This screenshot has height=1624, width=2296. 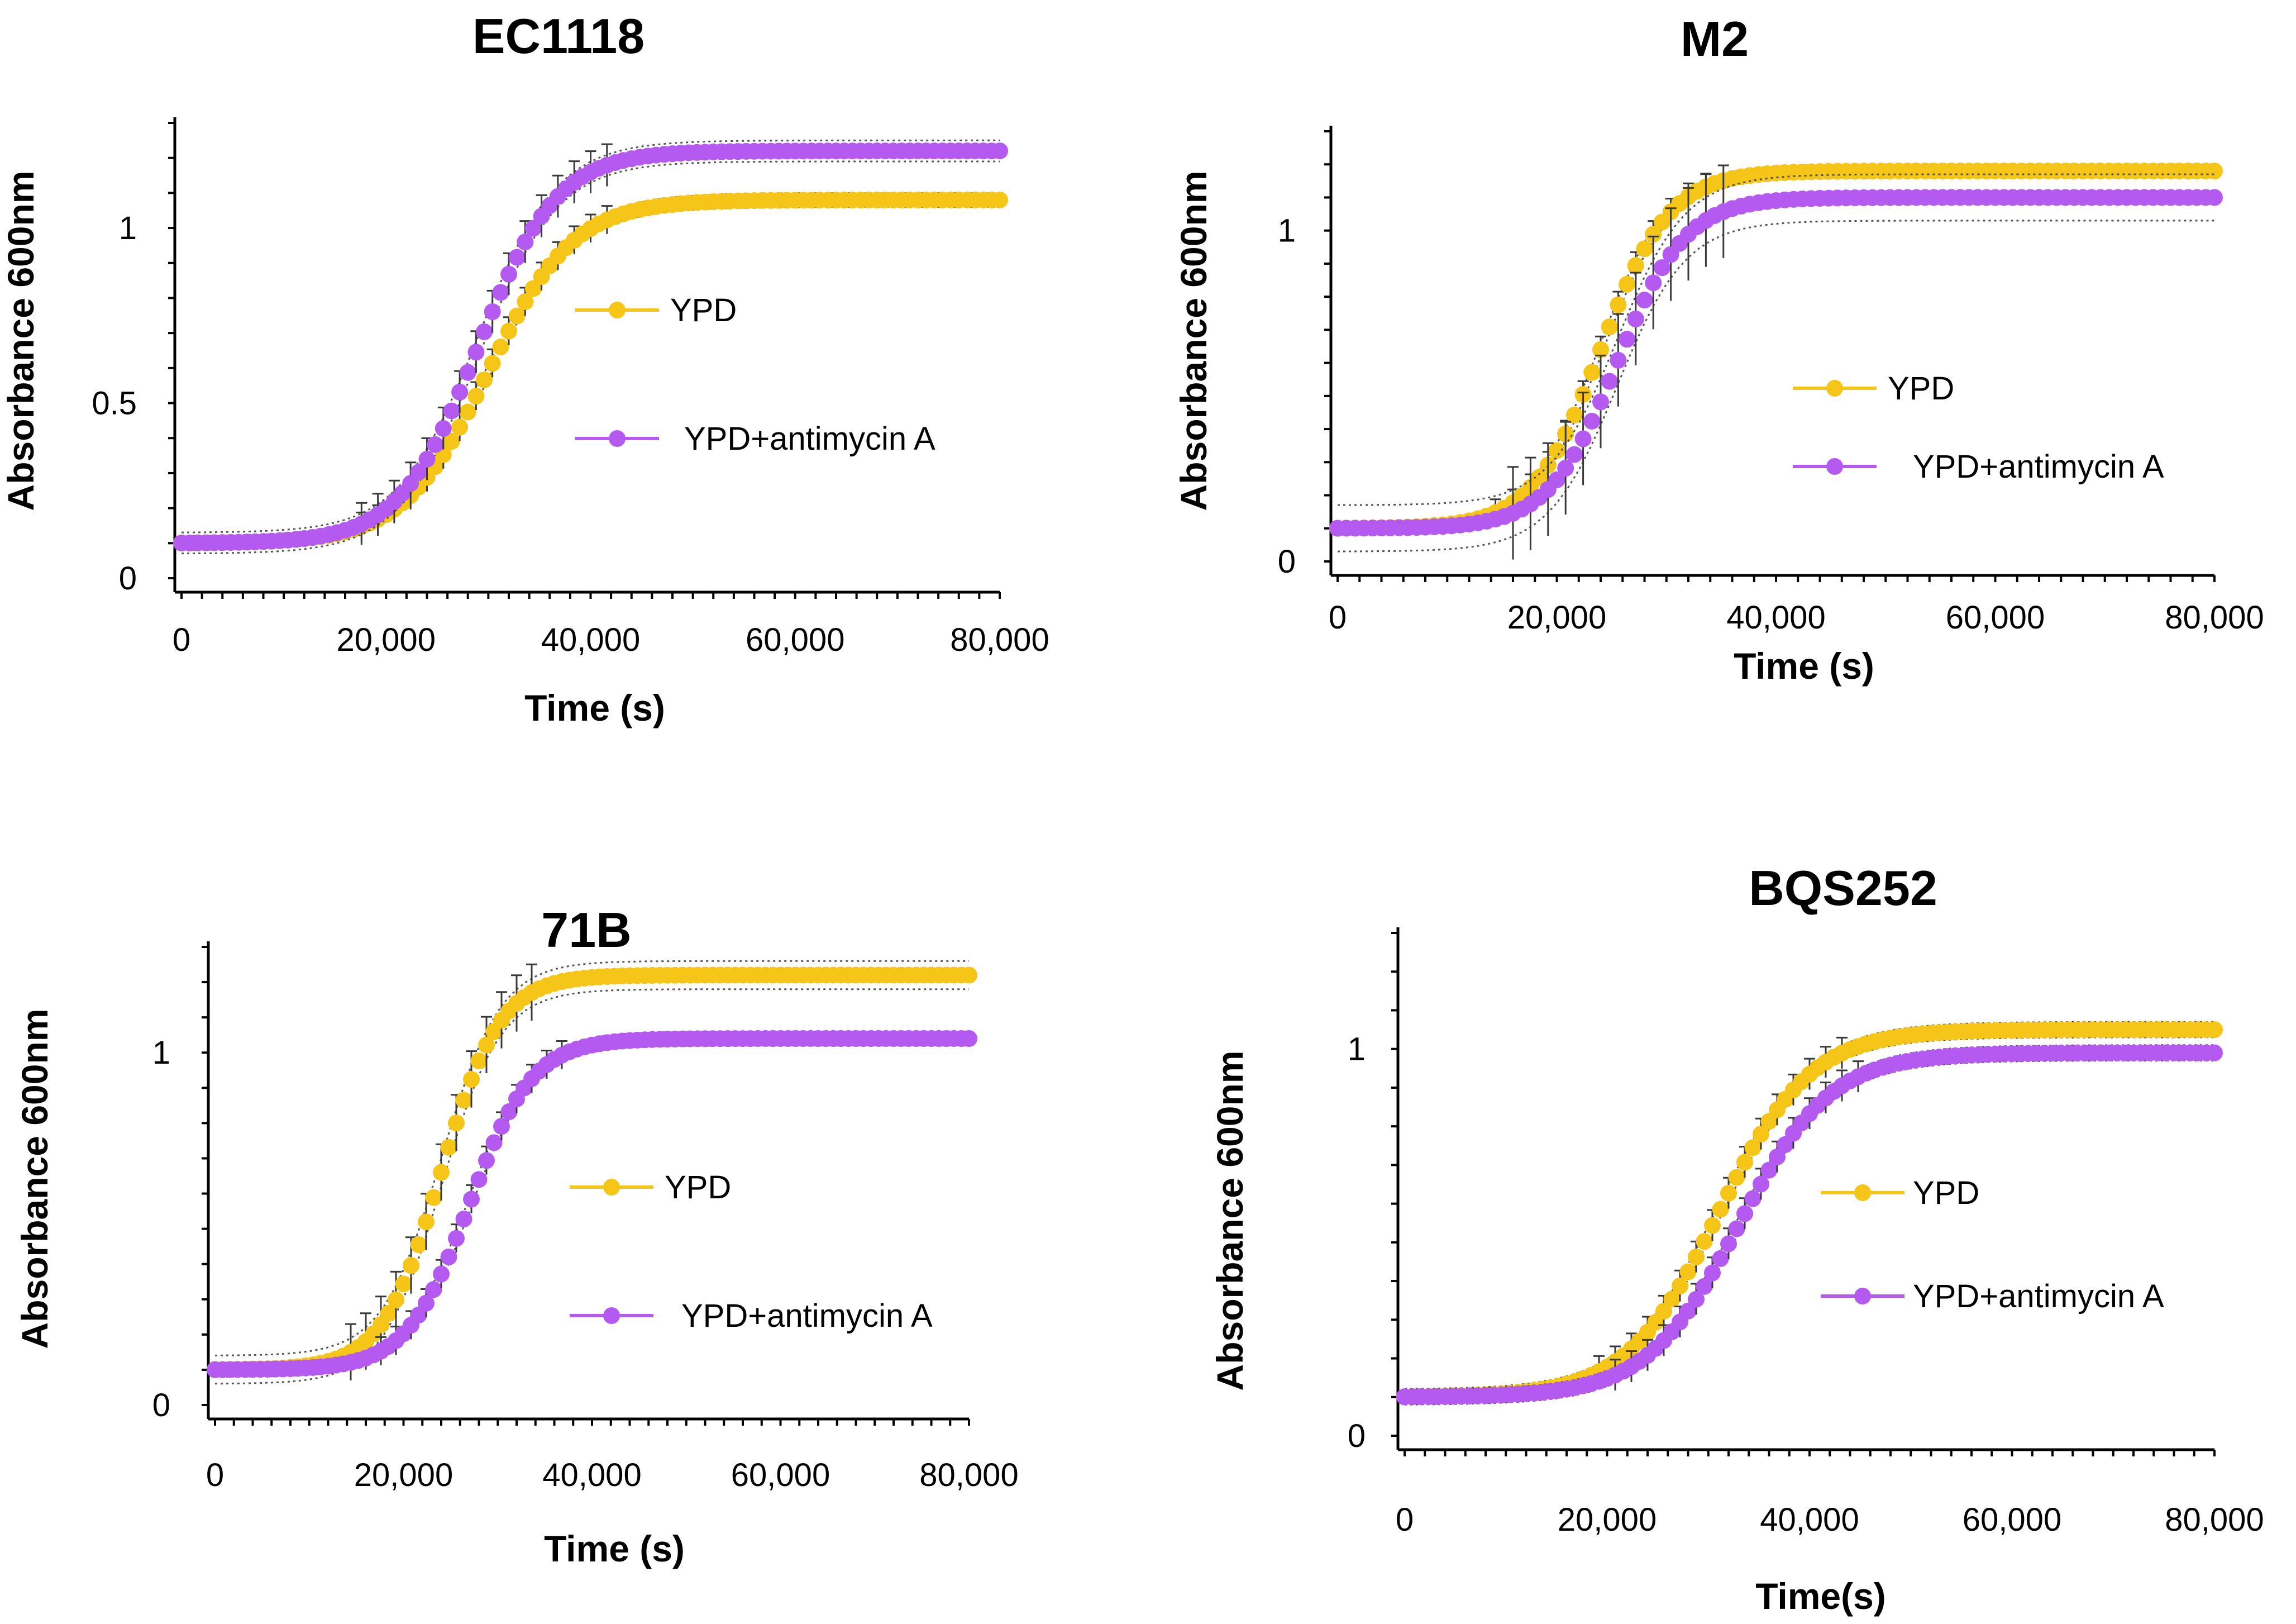 I want to click on x-tick-label: 20,000, so click(x=404, y=1475).